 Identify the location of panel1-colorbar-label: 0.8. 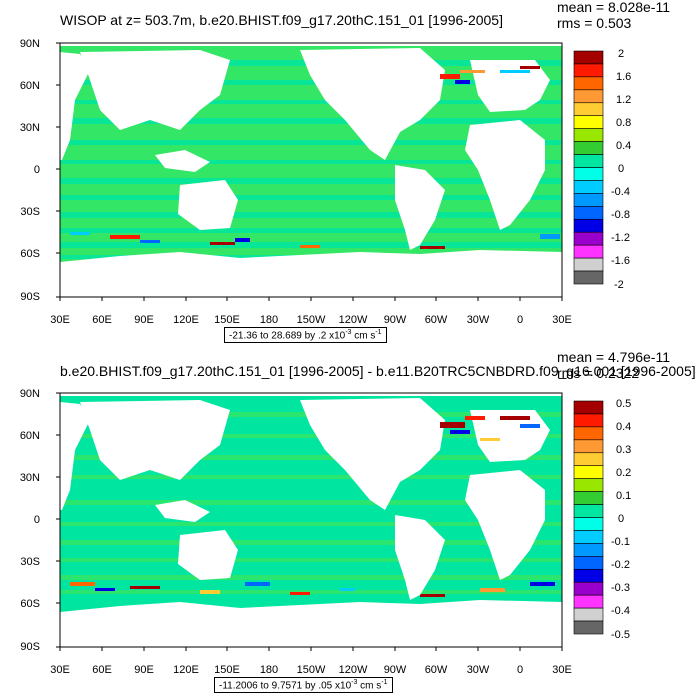
(623, 123).